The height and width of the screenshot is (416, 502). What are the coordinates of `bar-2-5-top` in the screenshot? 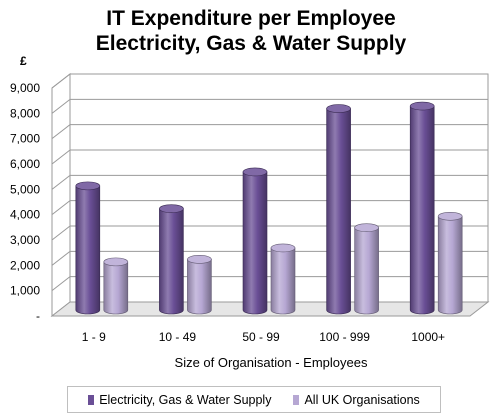 It's located at (450, 216).